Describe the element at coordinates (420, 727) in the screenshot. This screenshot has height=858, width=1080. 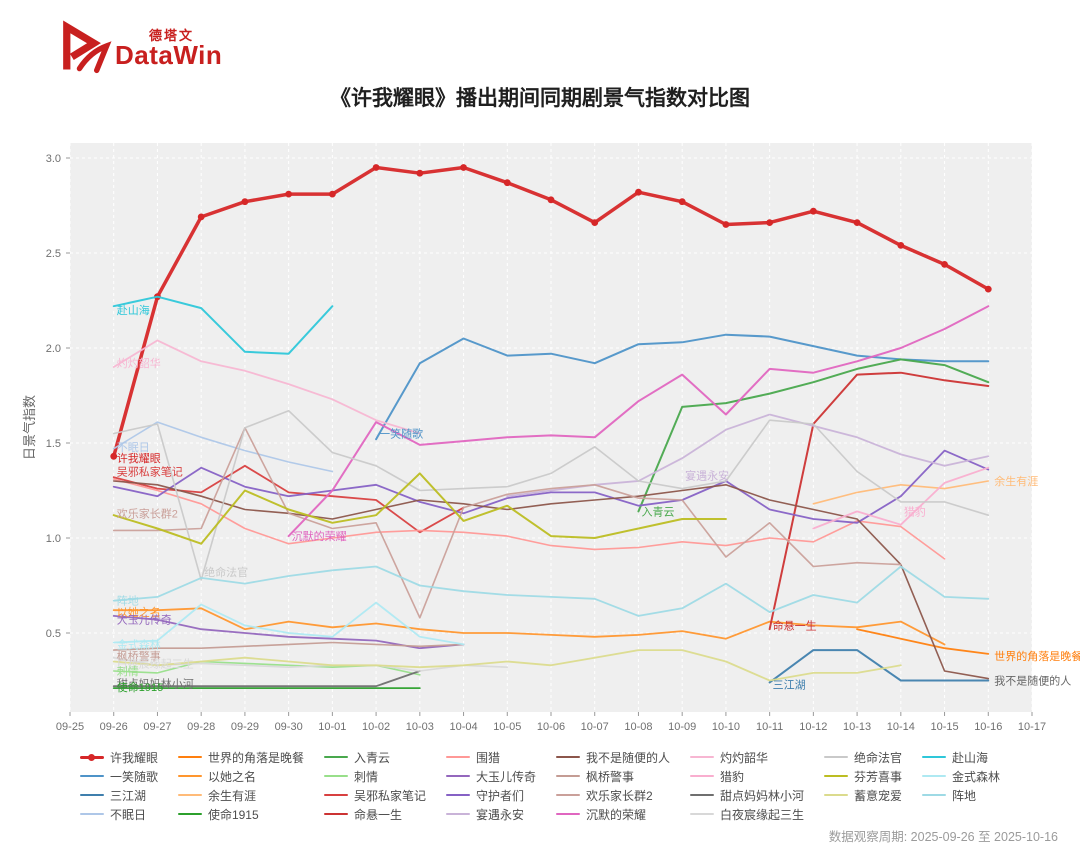
I see `x-axis-tick-label: 10-03` at that location.